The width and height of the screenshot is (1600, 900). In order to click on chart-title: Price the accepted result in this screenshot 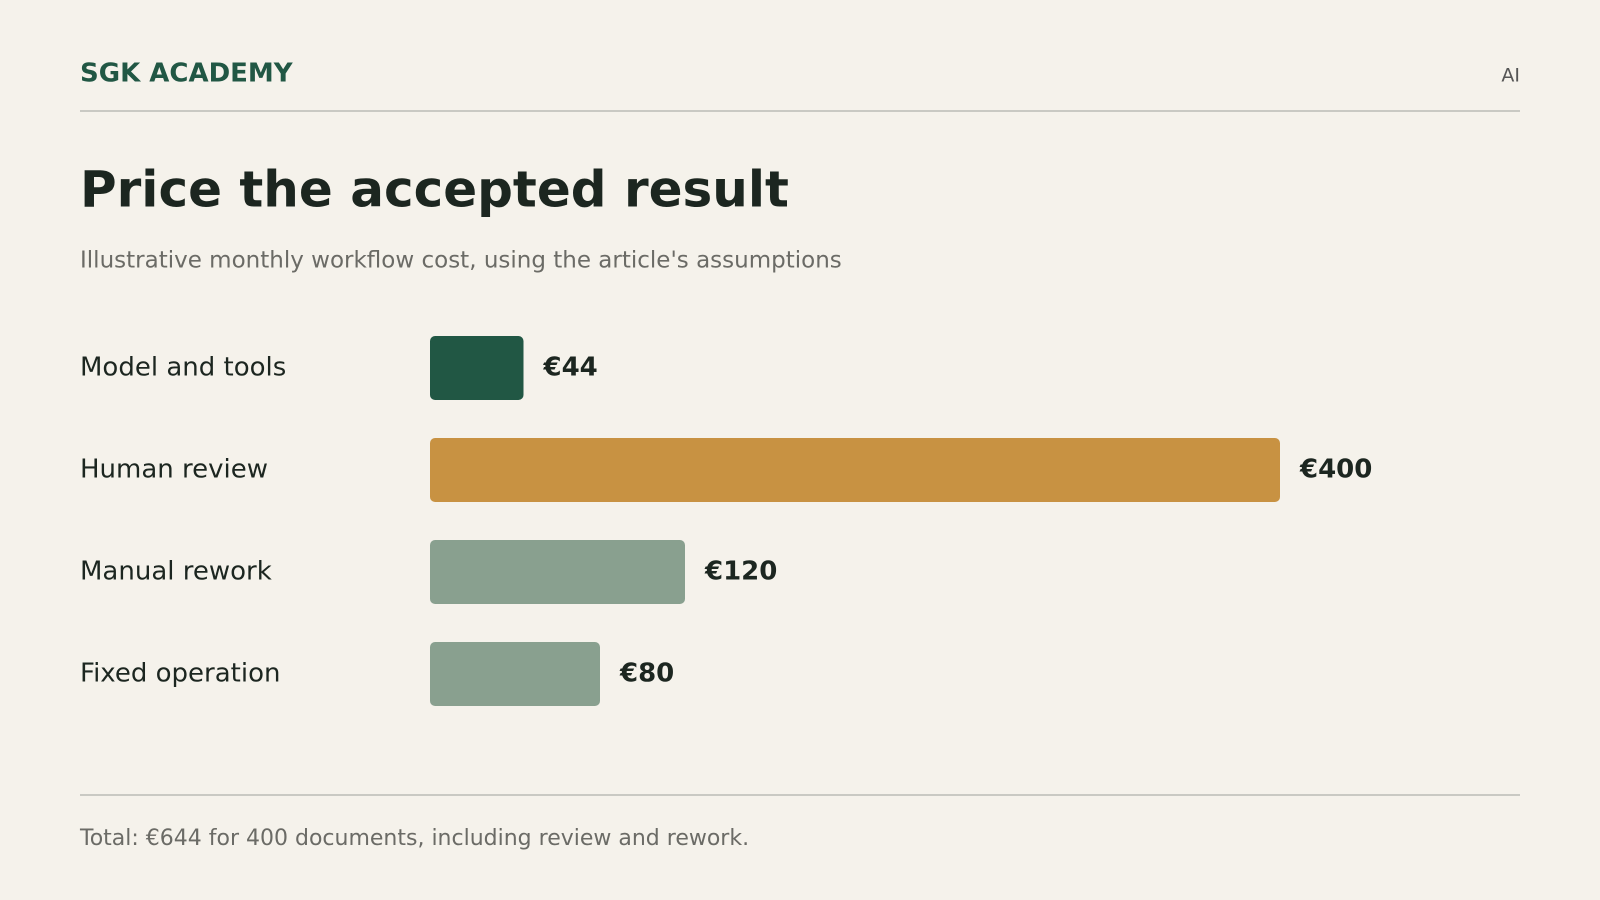, I will do `click(434, 190)`.